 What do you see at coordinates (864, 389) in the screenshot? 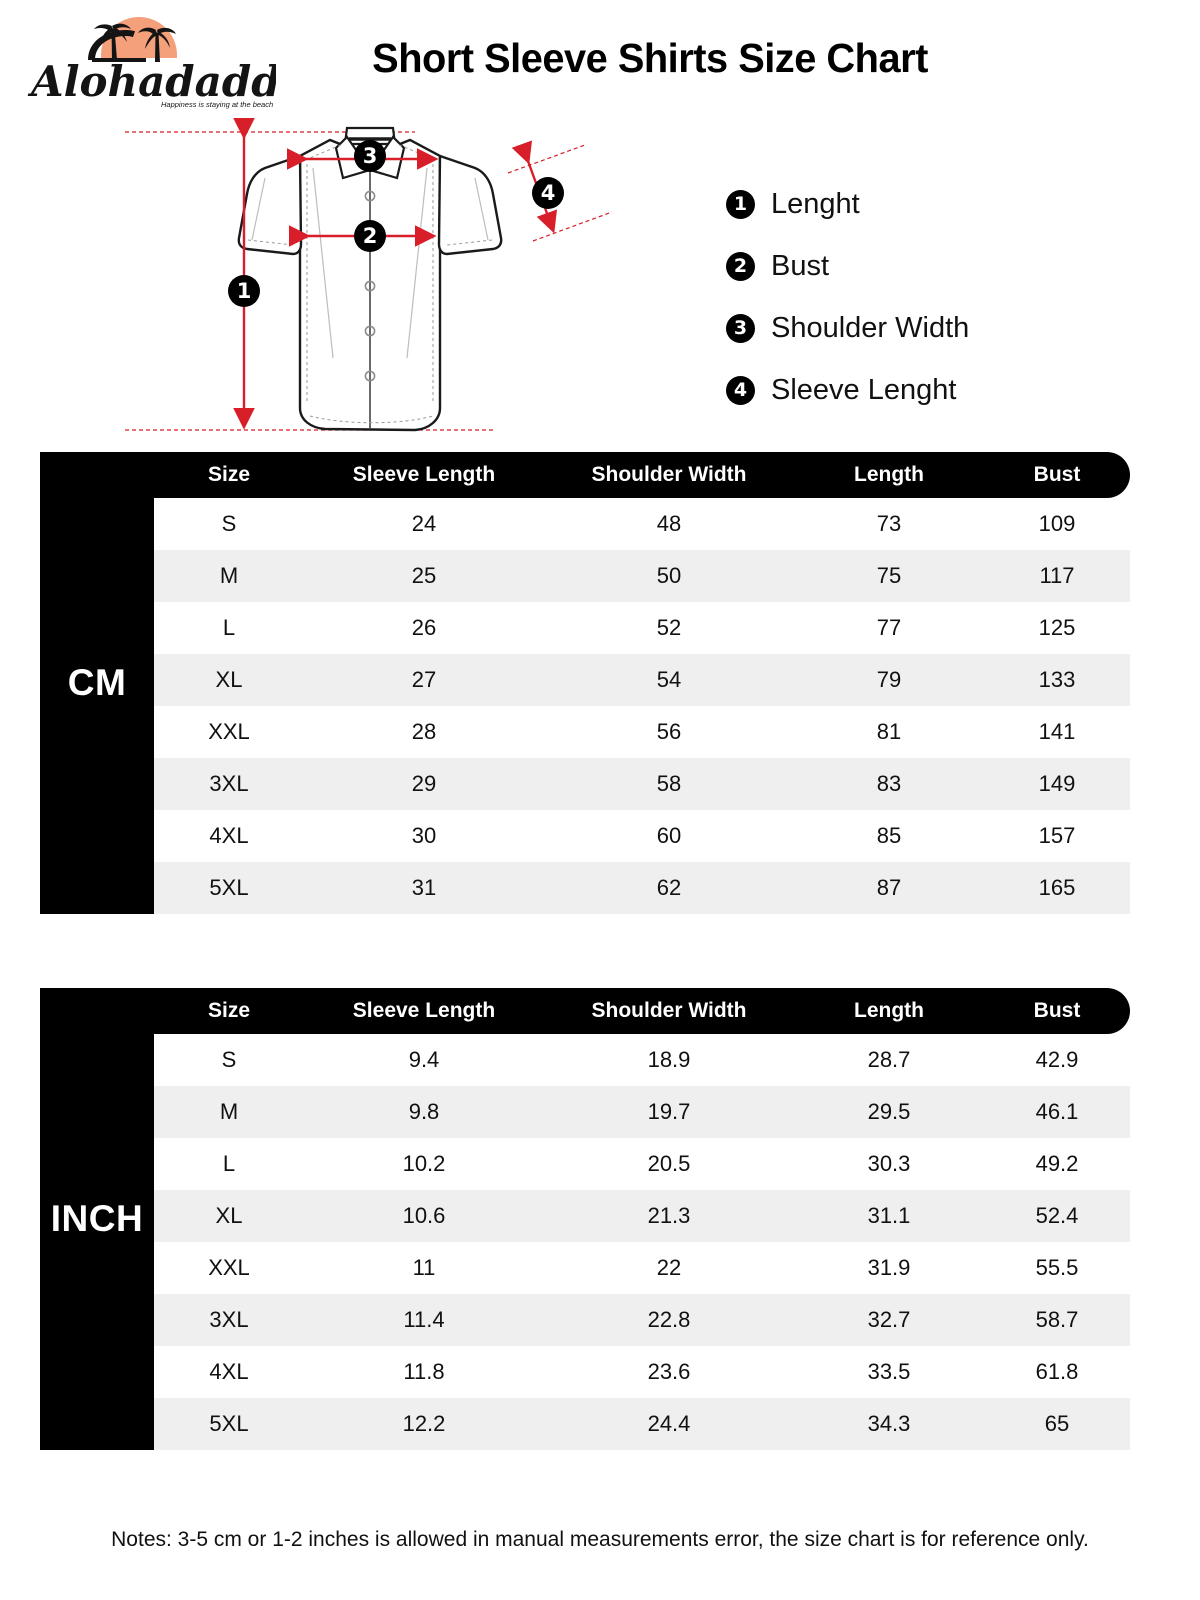
I see `legend-label-sleeve-length: Sleeve Lenght` at bounding box center [864, 389].